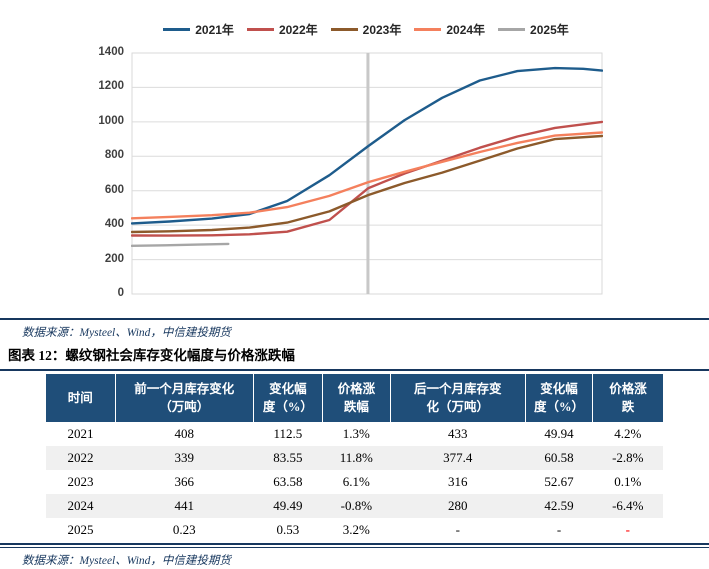 This screenshot has height=569, width=709. What do you see at coordinates (80, 457) in the screenshot?
I see `table-cell: 2022` at bounding box center [80, 457].